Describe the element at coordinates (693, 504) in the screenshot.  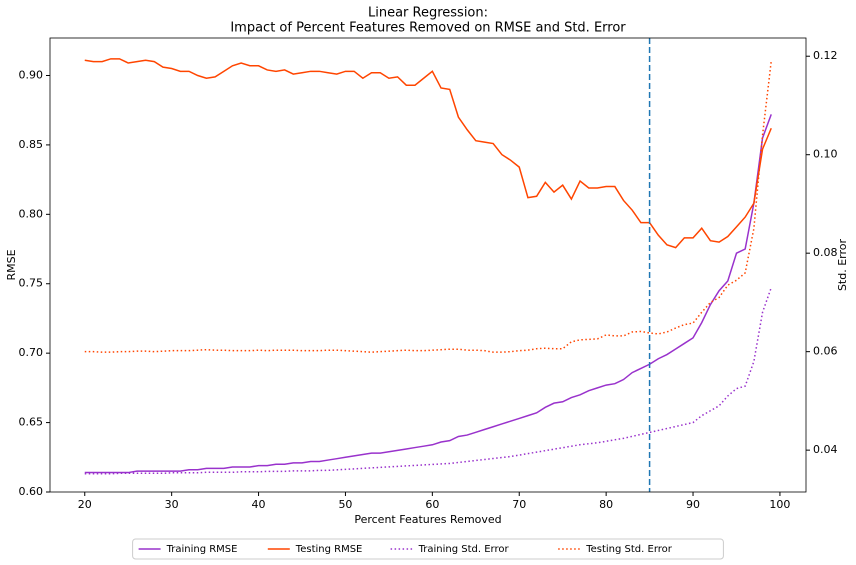
I see `x-tick-label: 90` at that location.